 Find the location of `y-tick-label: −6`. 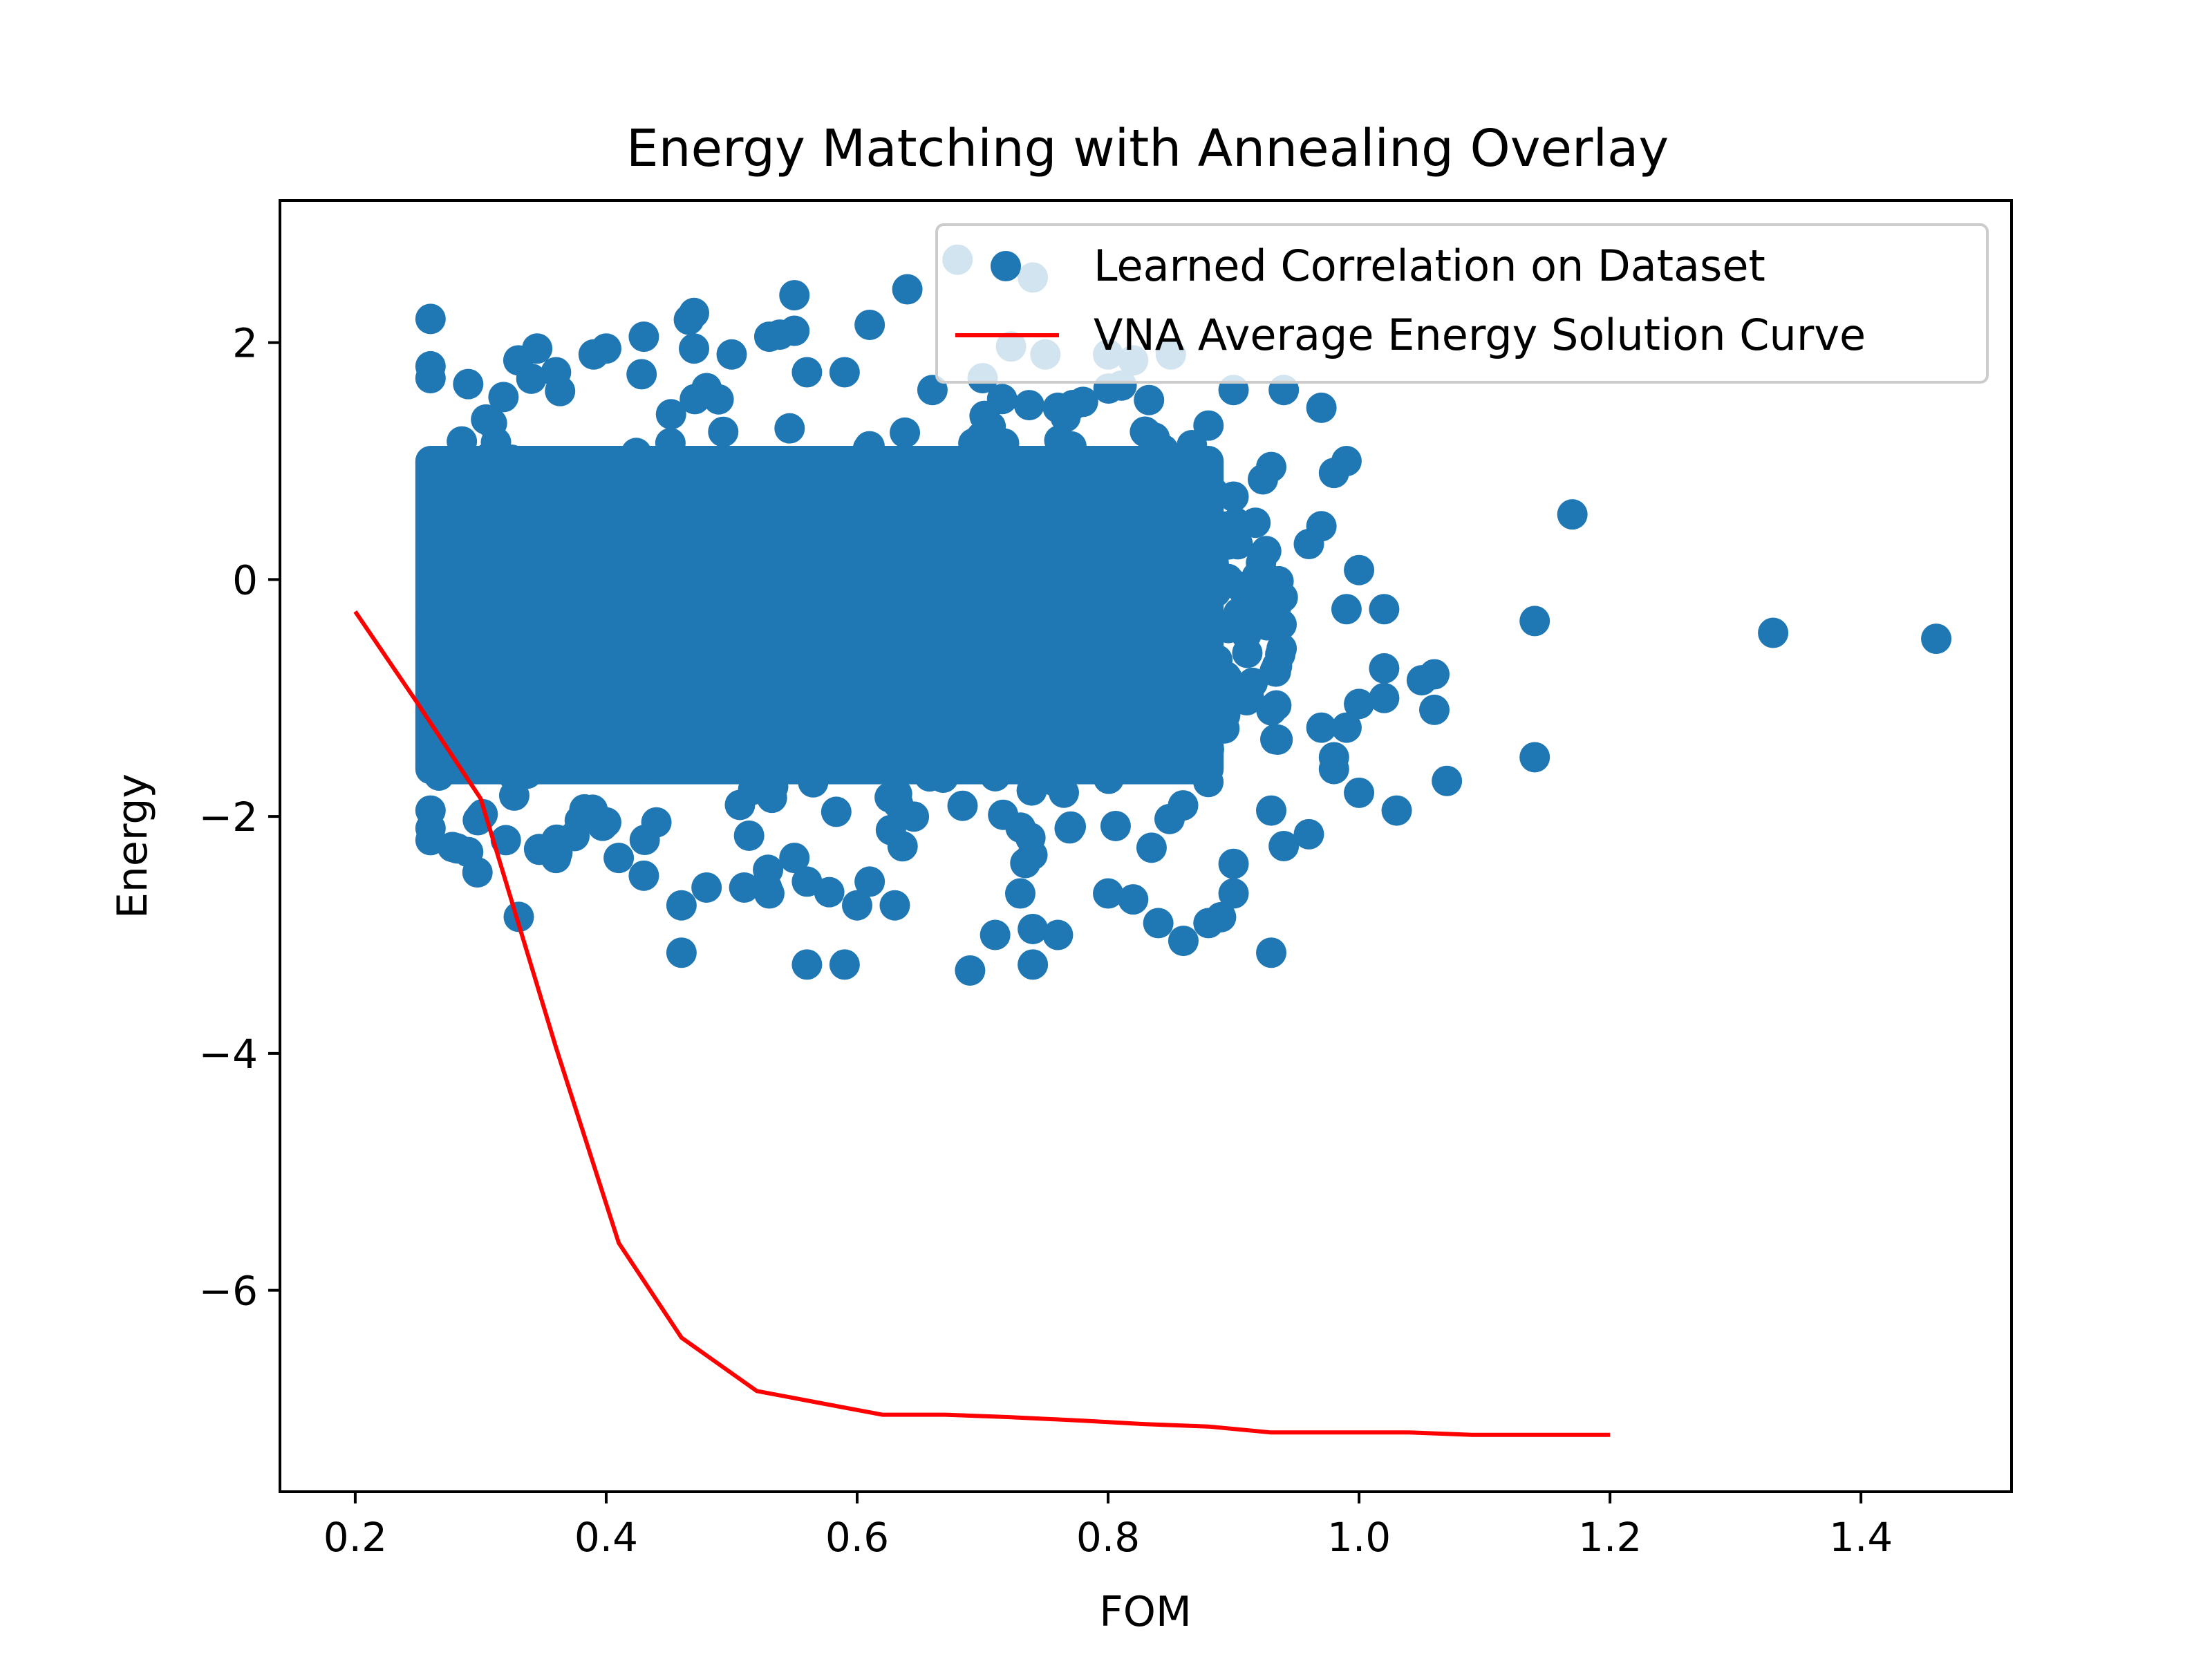

y-tick-label: −6 is located at coordinates (229, 1291).